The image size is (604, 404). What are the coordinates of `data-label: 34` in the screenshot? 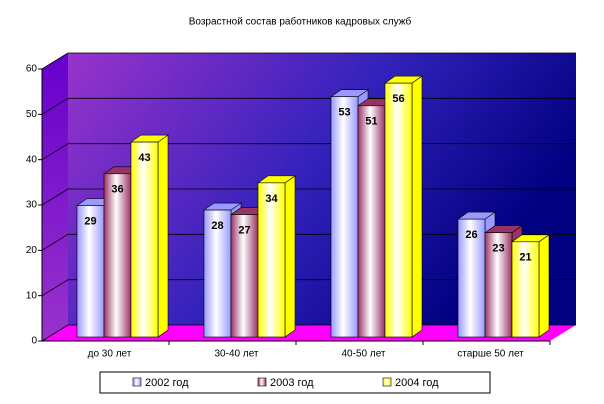 It's located at (271, 199).